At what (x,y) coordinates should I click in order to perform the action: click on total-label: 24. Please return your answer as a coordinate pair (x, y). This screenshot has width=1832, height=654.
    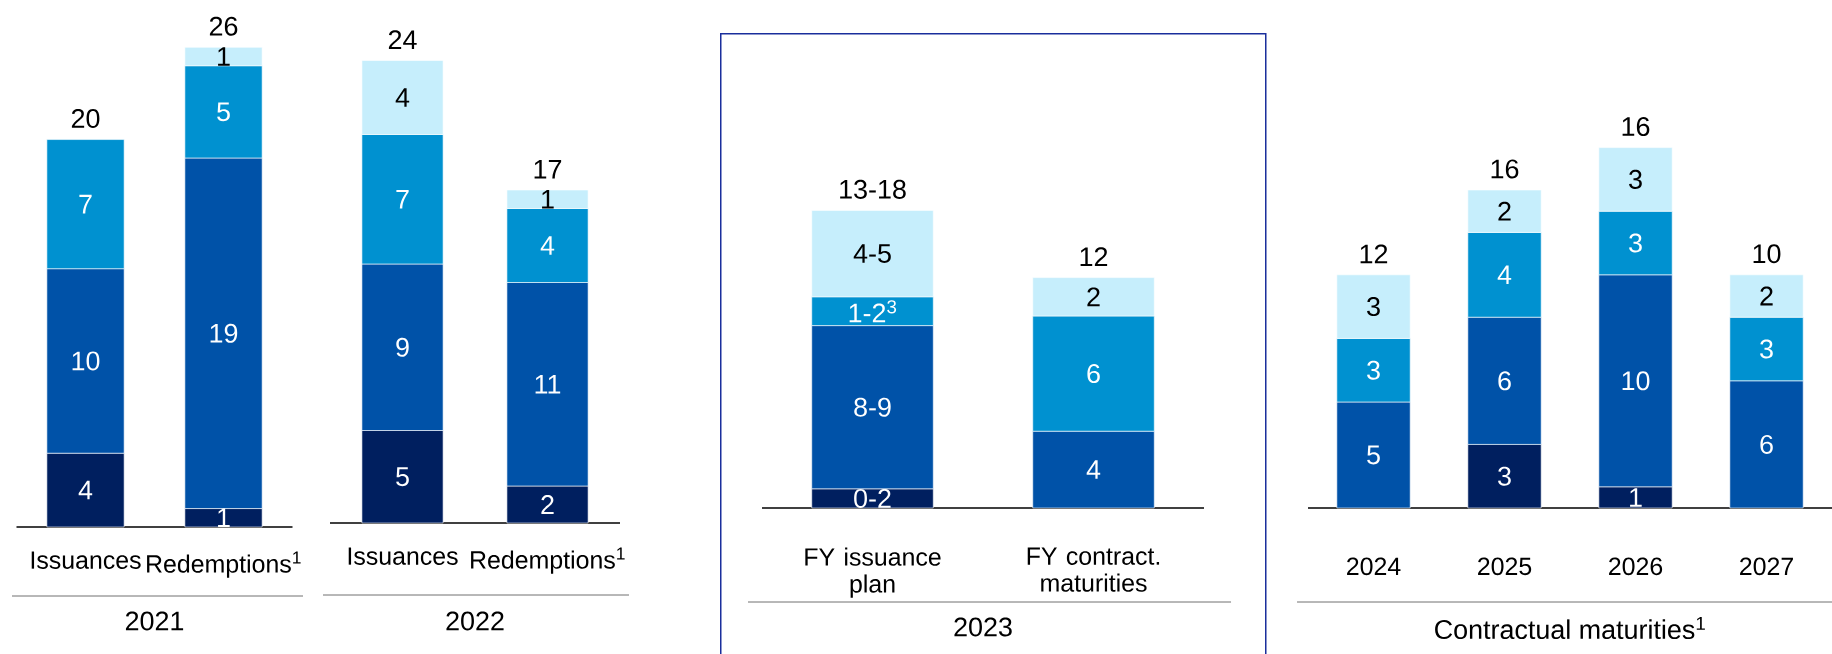
    Looking at the image, I should click on (402, 39).